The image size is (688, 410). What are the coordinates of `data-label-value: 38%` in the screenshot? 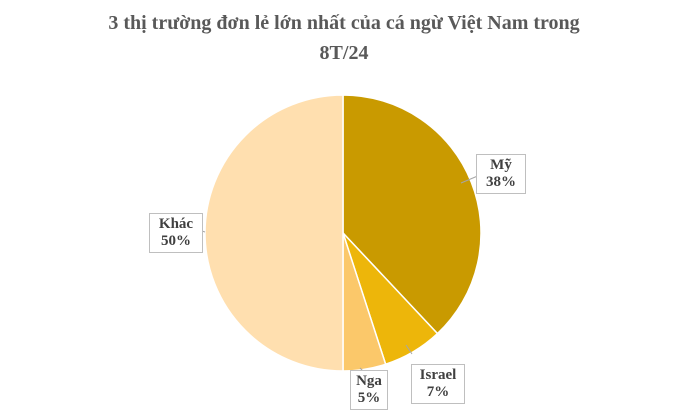 It's located at (501, 182).